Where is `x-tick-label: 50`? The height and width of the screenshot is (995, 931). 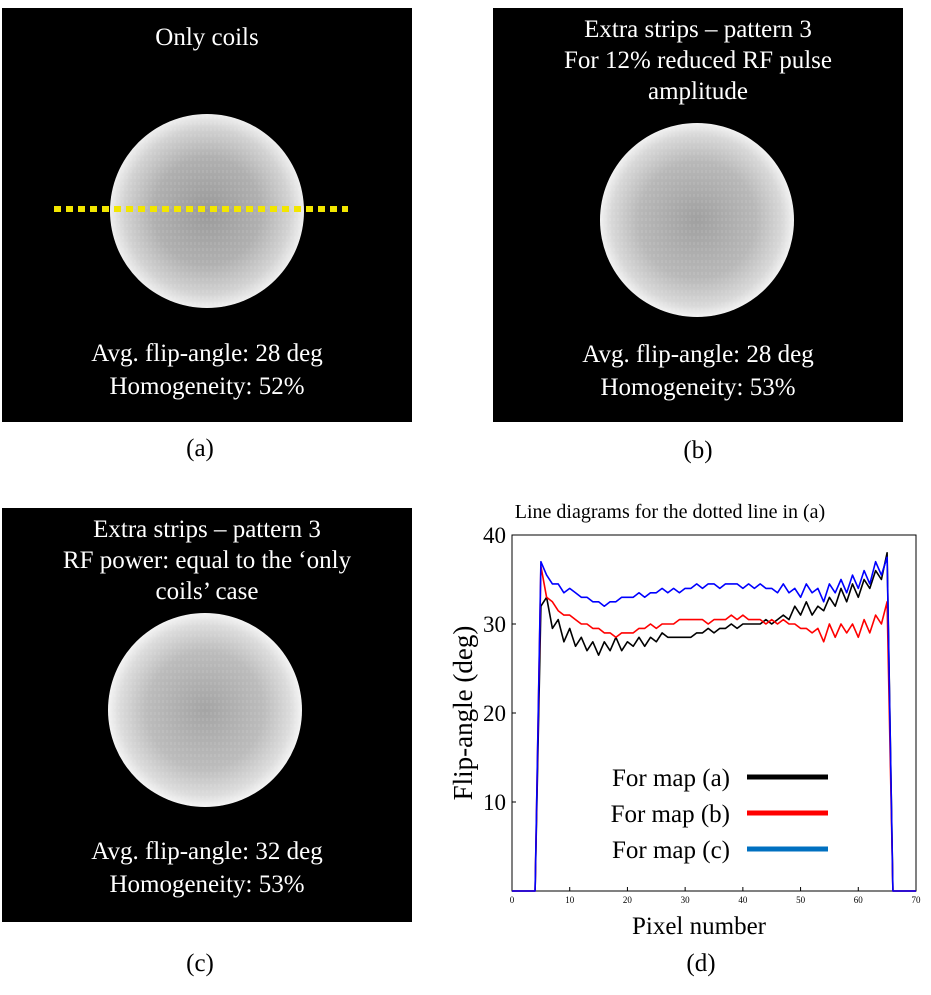 x-tick-label: 50 is located at coordinates (801, 900).